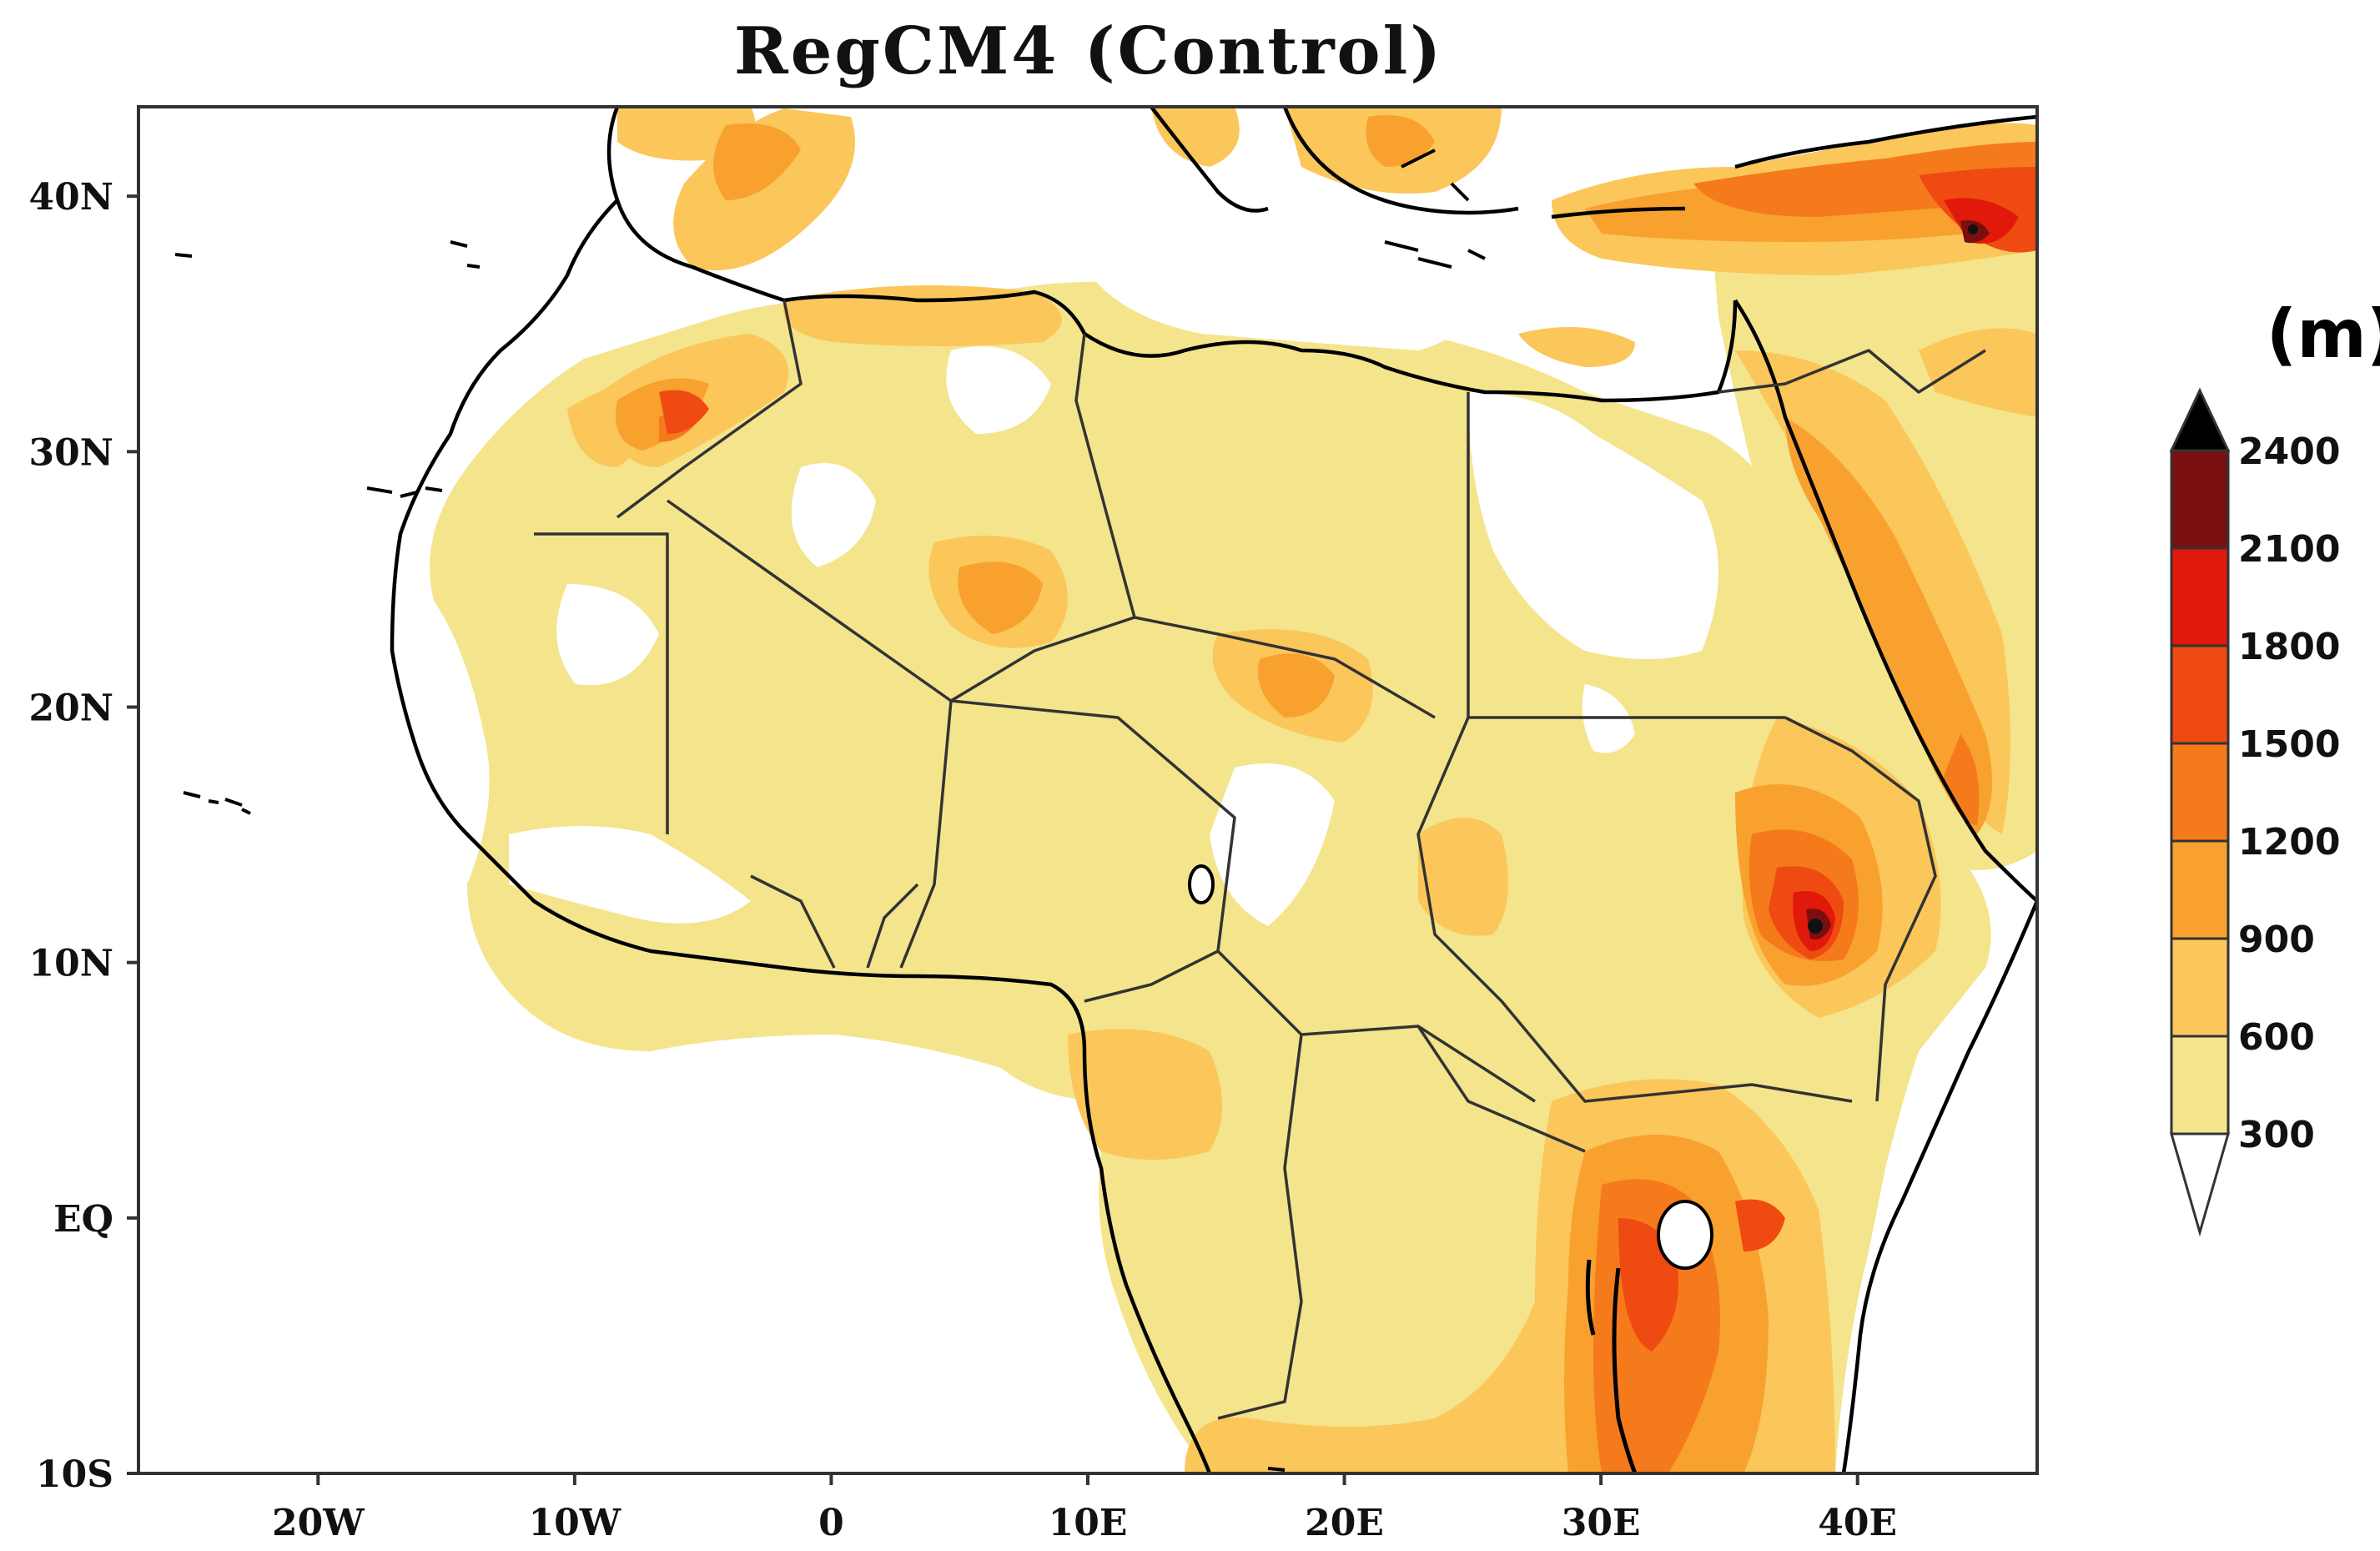 The width and height of the screenshot is (2380, 1551). What do you see at coordinates (318, 1523) in the screenshot?
I see `x-tick-label: 20W` at bounding box center [318, 1523].